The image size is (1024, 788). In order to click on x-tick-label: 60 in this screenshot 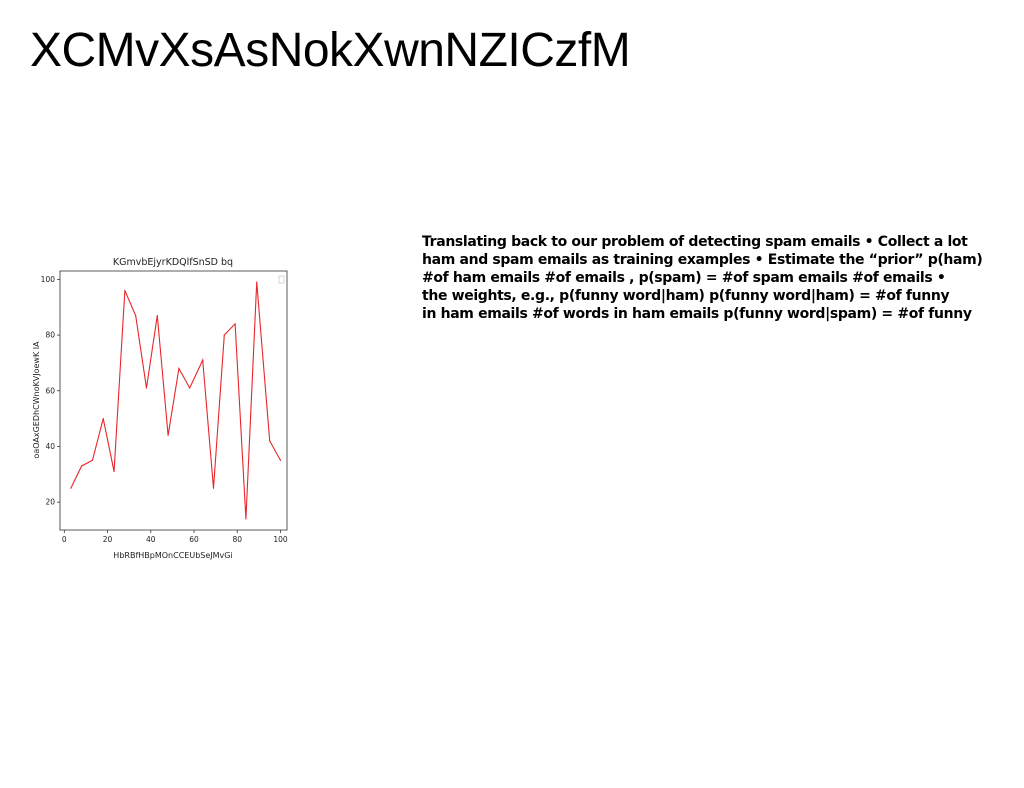, I will do `click(194, 539)`.